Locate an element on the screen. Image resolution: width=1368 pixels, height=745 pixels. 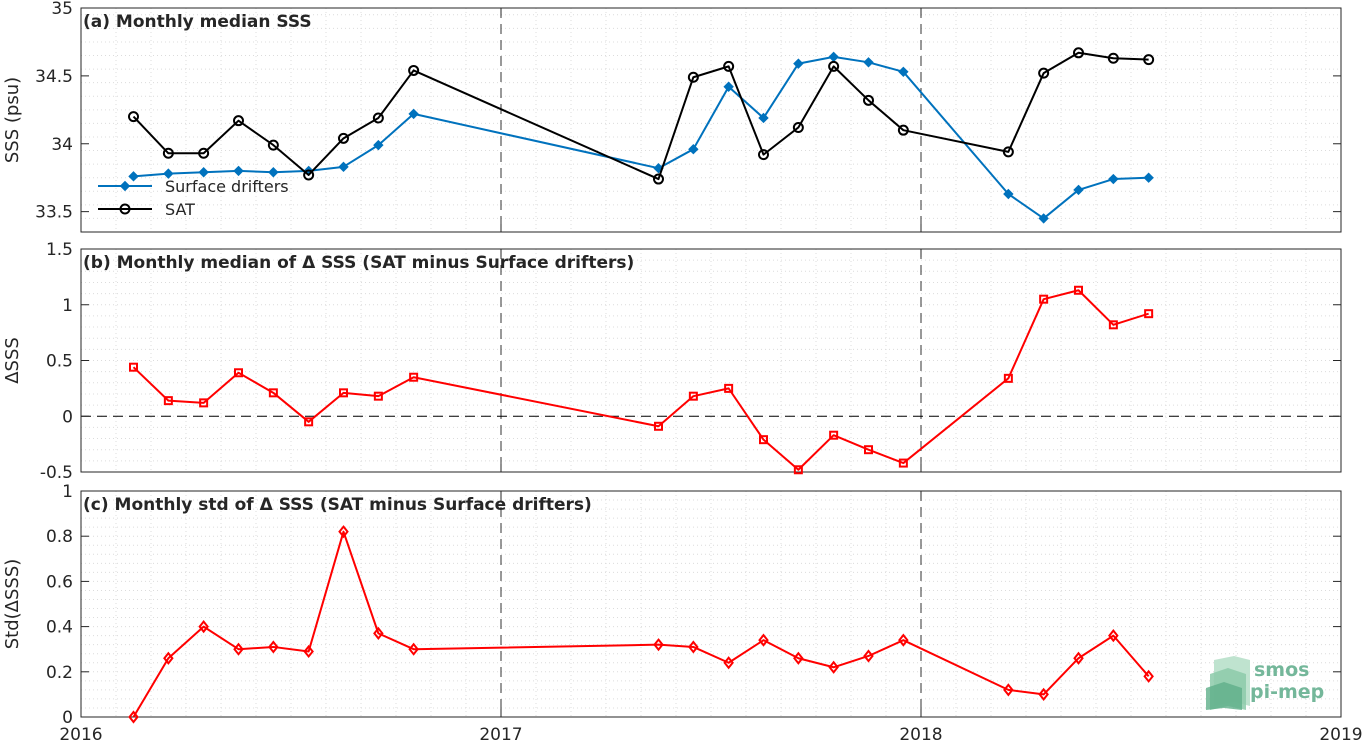
logo-text-smos: smos is located at coordinates (1281, 670).